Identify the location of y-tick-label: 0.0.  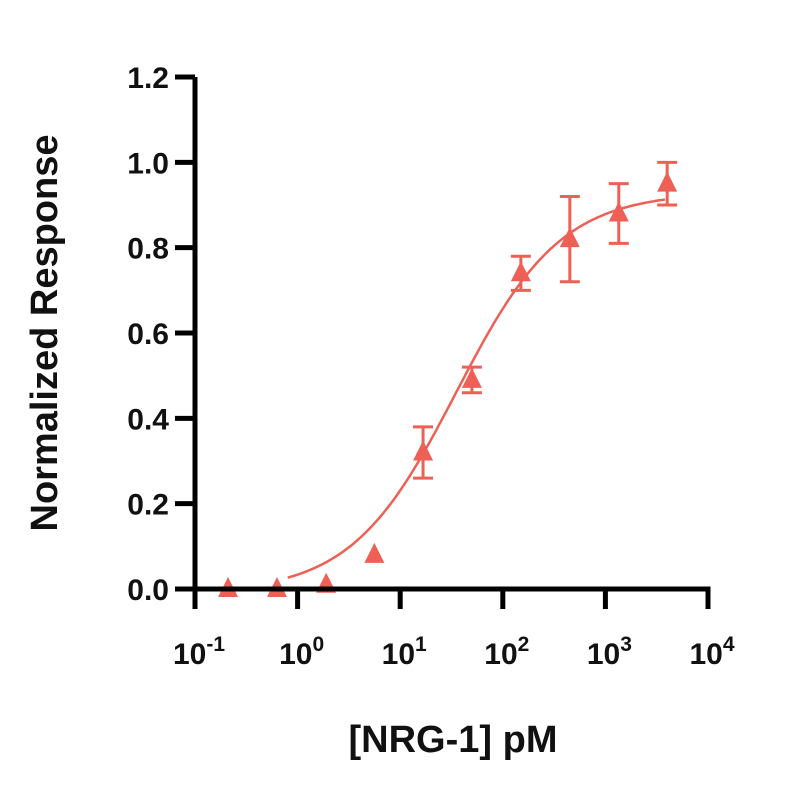
(148, 590).